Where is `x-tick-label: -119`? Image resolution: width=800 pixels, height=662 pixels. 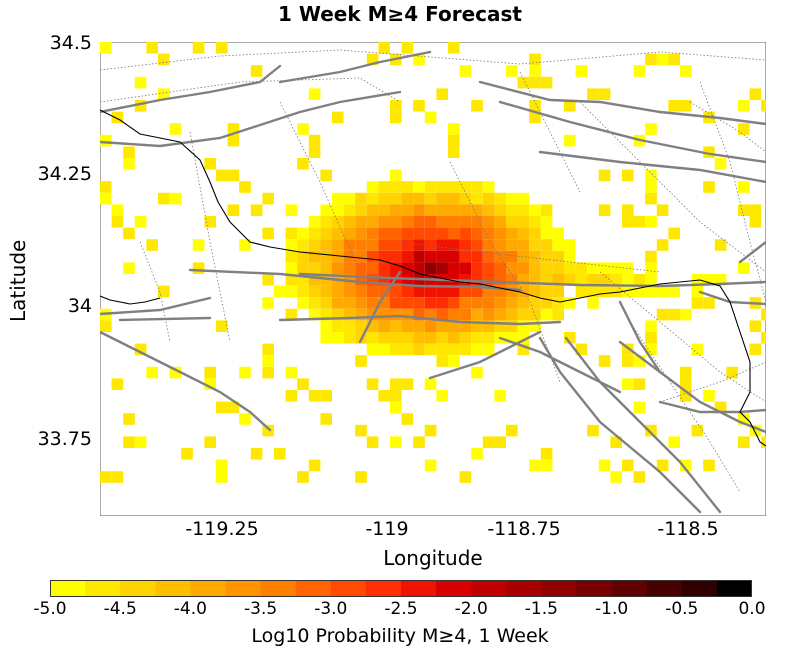
x-tick-label: -119 is located at coordinates (387, 529).